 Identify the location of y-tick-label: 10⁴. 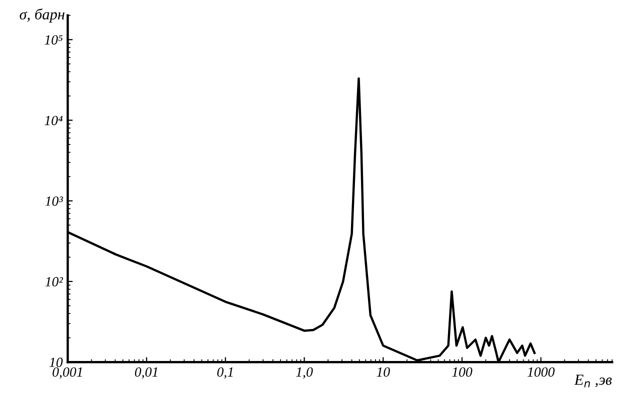
(53, 121).